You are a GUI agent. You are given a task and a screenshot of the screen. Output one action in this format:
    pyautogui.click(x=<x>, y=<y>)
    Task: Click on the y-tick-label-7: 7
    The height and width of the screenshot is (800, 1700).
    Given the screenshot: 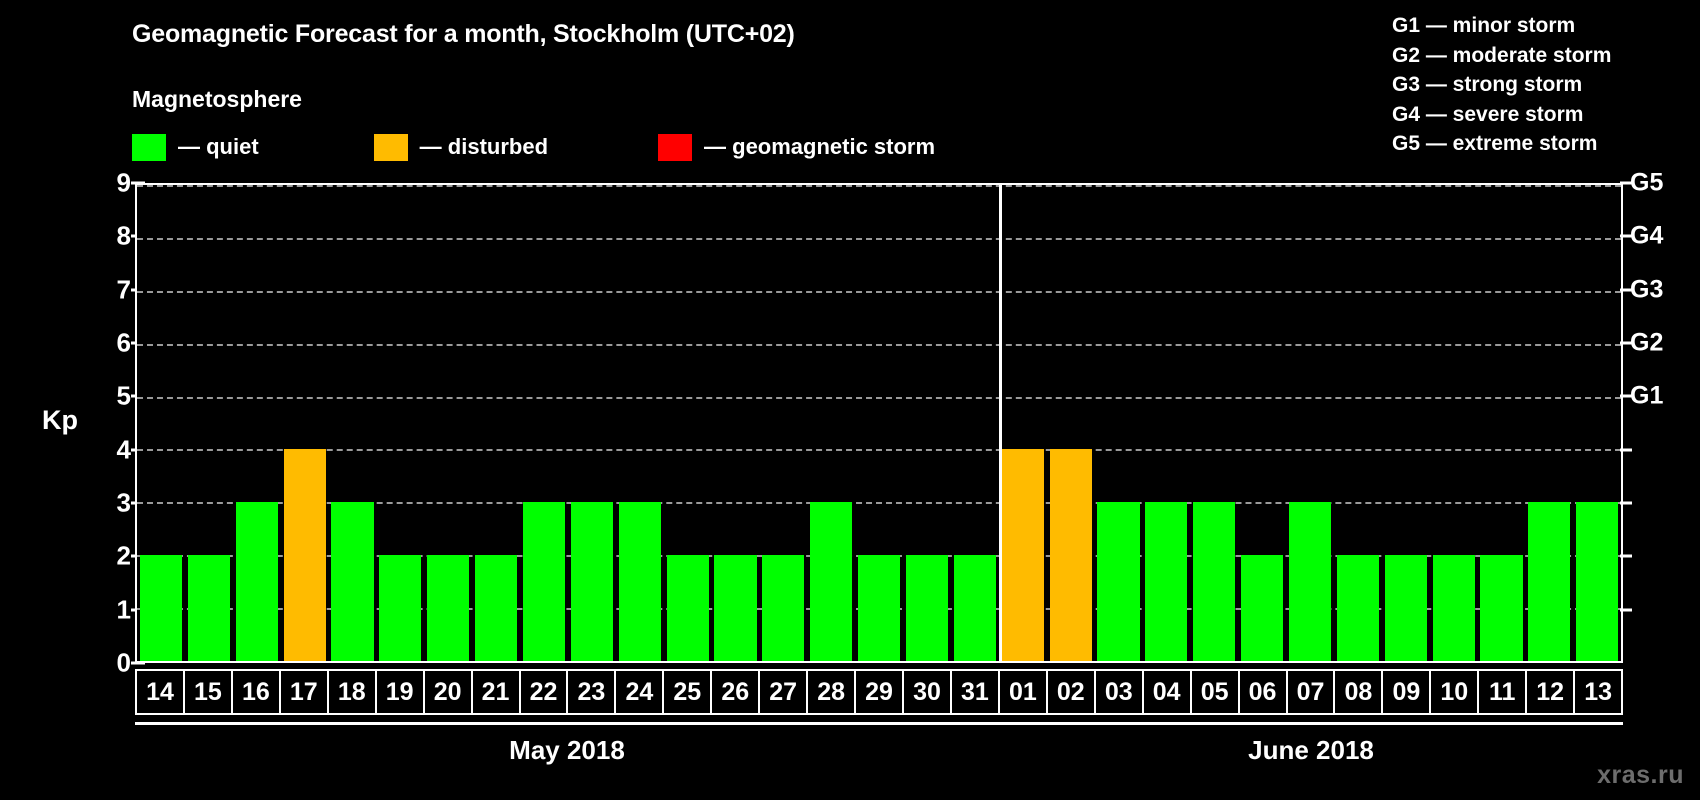 What is the action you would take?
    pyautogui.click(x=123, y=289)
    